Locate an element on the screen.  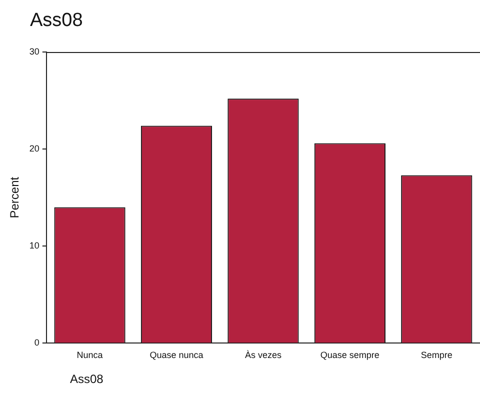
y-tick-label: 30 is located at coordinates (34, 51).